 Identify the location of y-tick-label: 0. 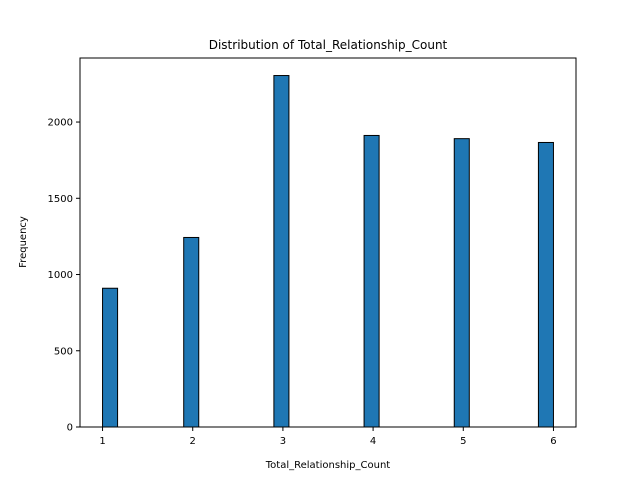
(70, 428).